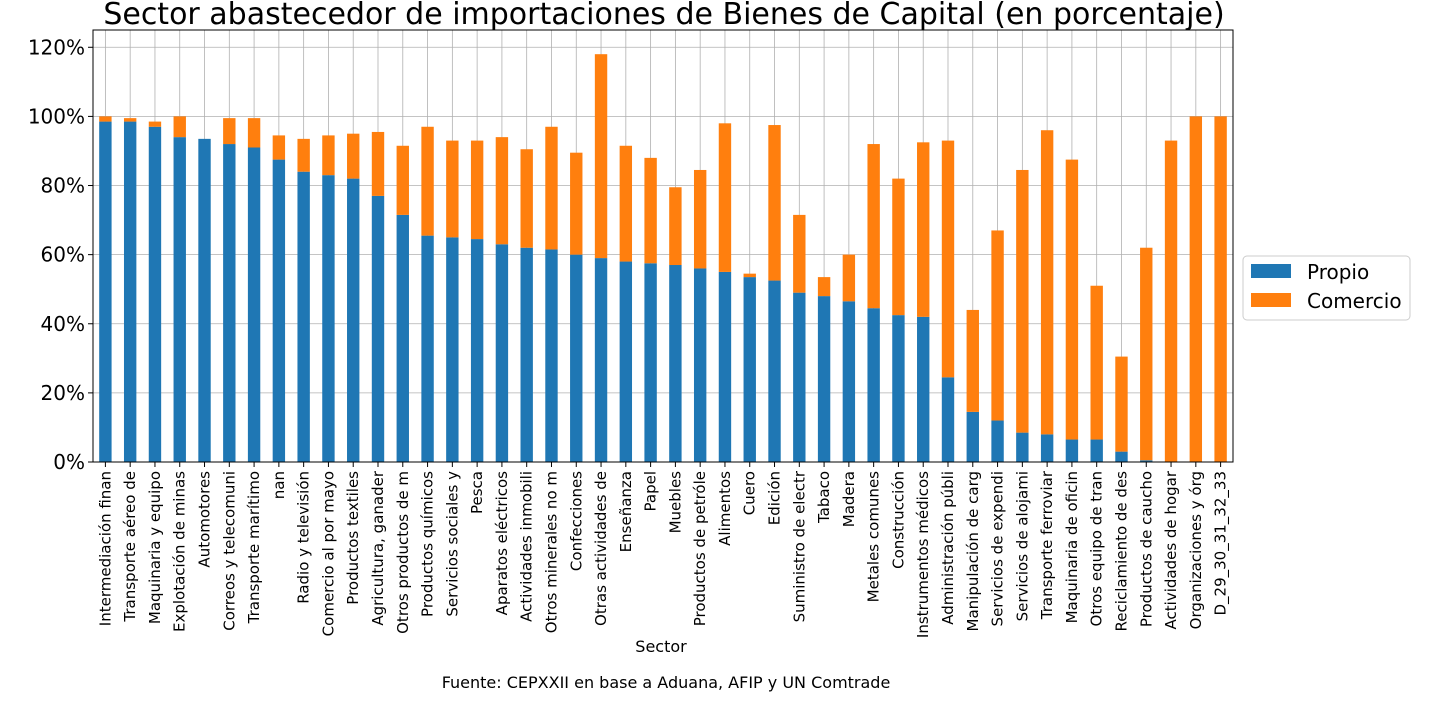 This screenshot has width=1440, height=720. What do you see at coordinates (130, 547) in the screenshot?
I see `x-tick-label: Transporte aéreo de` at bounding box center [130, 547].